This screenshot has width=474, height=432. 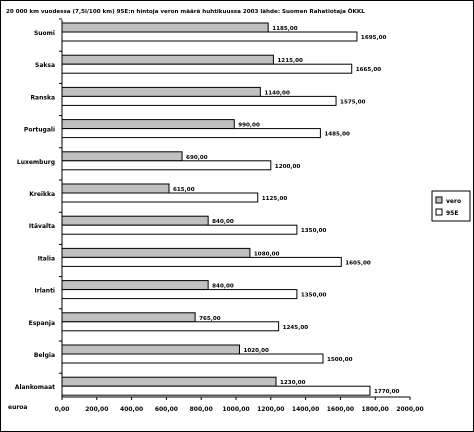 I want to click on bar-vero-luxemburg, so click(x=122, y=156).